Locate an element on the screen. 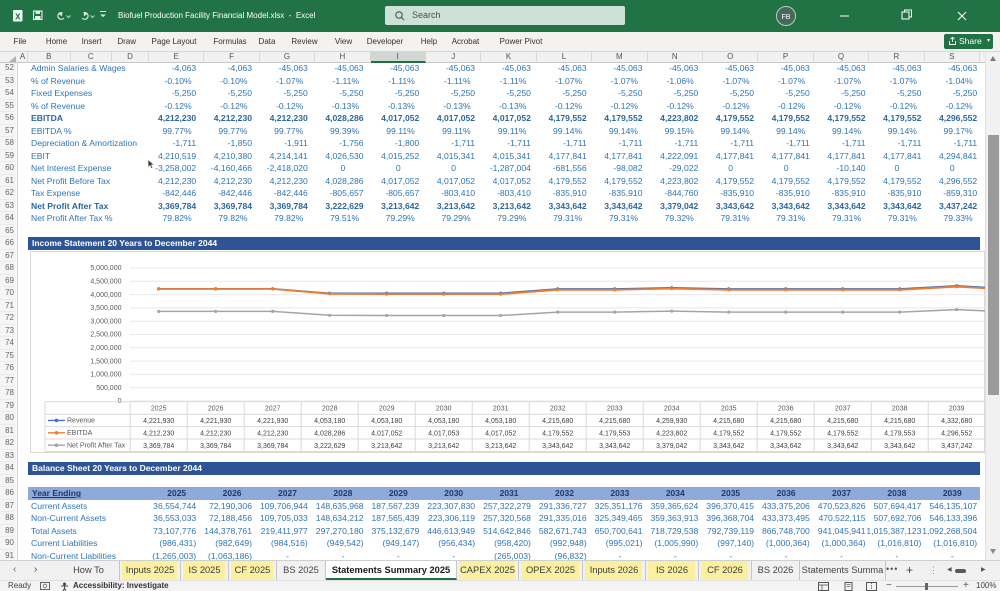 The height and width of the screenshot is (591, 1000). svg-text: 3,437,242 is located at coordinates (956, 446).